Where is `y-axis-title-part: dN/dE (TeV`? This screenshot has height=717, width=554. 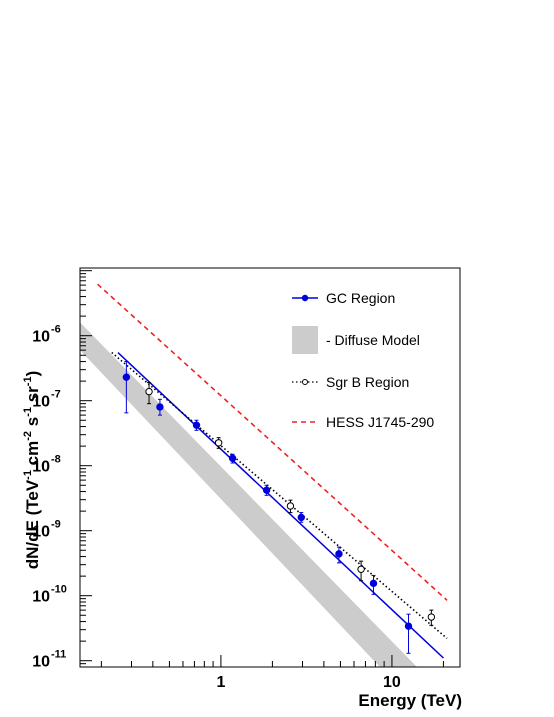 y-axis-title-part: dN/dE (TeV is located at coordinates (32, 524).